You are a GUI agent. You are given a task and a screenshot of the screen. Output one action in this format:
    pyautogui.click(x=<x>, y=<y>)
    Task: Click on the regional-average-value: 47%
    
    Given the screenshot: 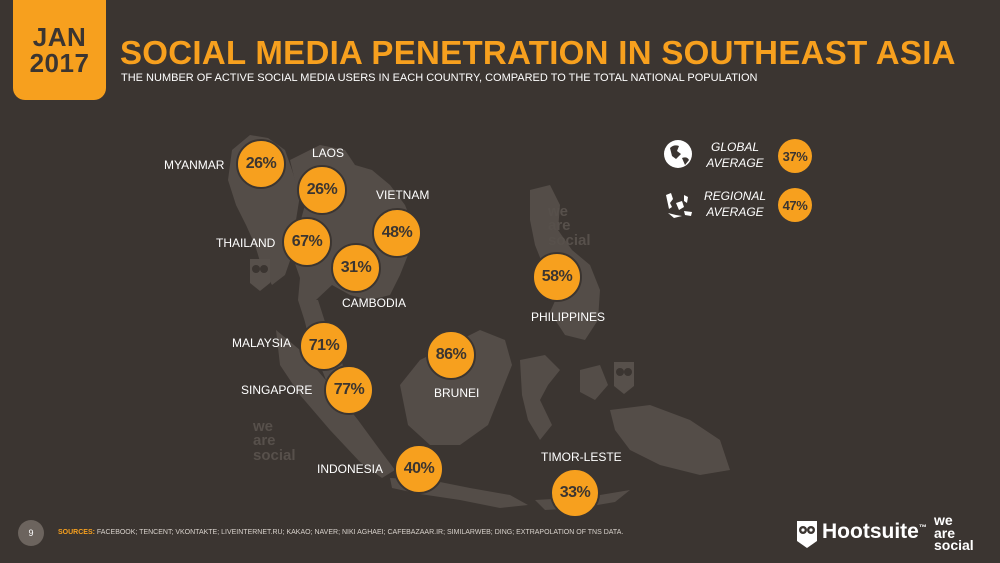 What is the action you would take?
    pyautogui.click(x=795, y=205)
    